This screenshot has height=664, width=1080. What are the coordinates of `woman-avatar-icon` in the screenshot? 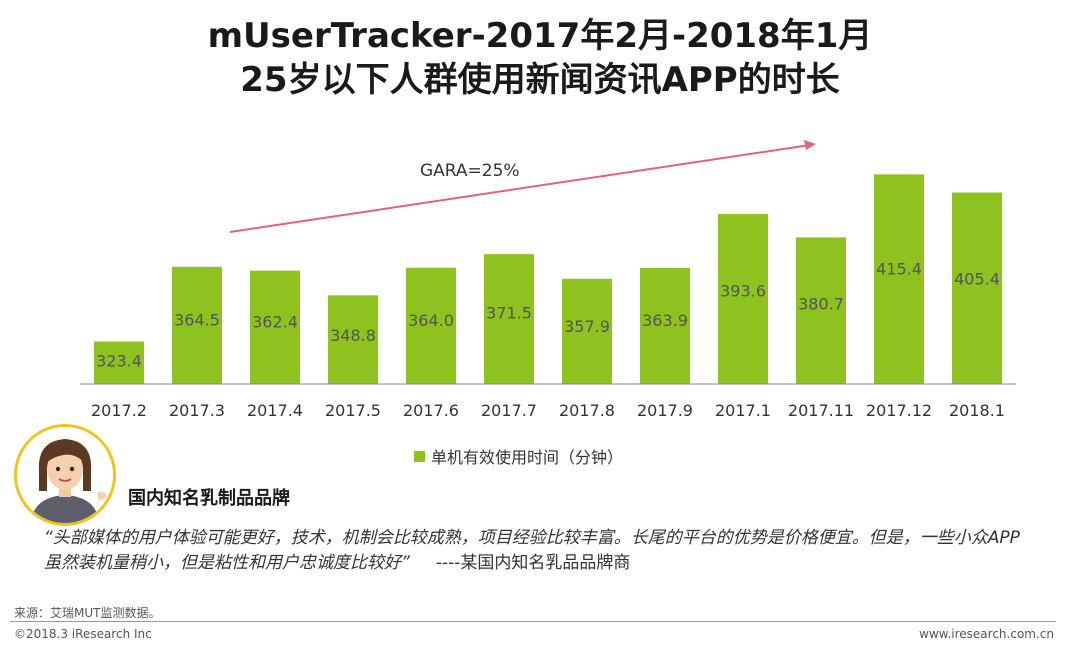 It's located at (65, 475).